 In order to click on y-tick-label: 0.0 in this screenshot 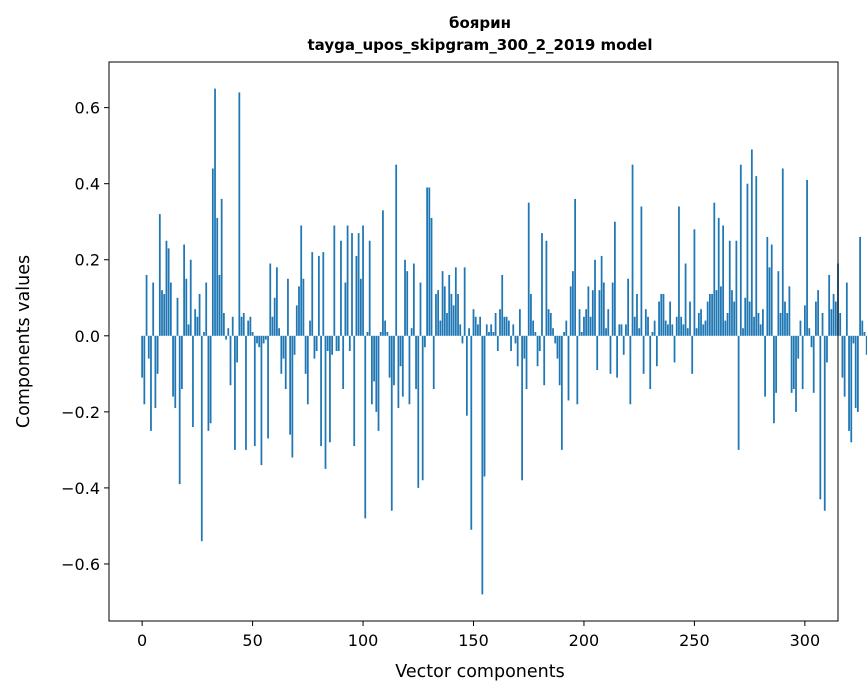, I will do `click(87, 336)`.